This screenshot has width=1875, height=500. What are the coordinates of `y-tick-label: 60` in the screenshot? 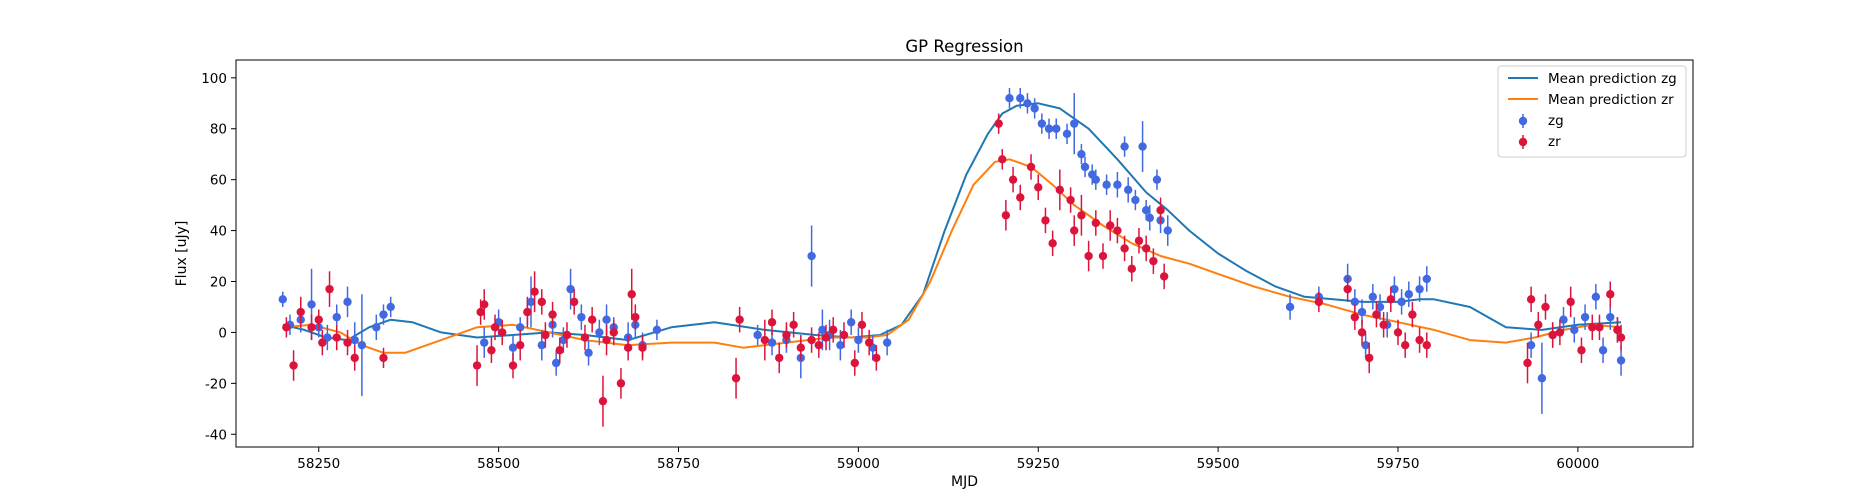 It's located at (218, 181).